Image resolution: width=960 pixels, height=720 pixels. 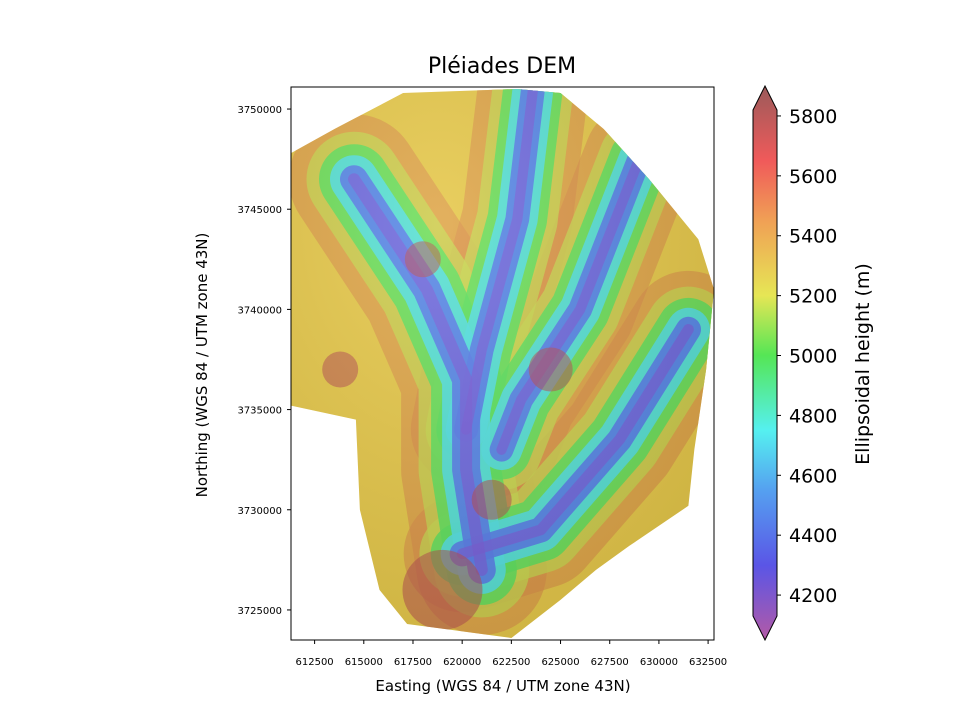 I want to click on y-tick-label: 3740000, so click(x=259, y=310).